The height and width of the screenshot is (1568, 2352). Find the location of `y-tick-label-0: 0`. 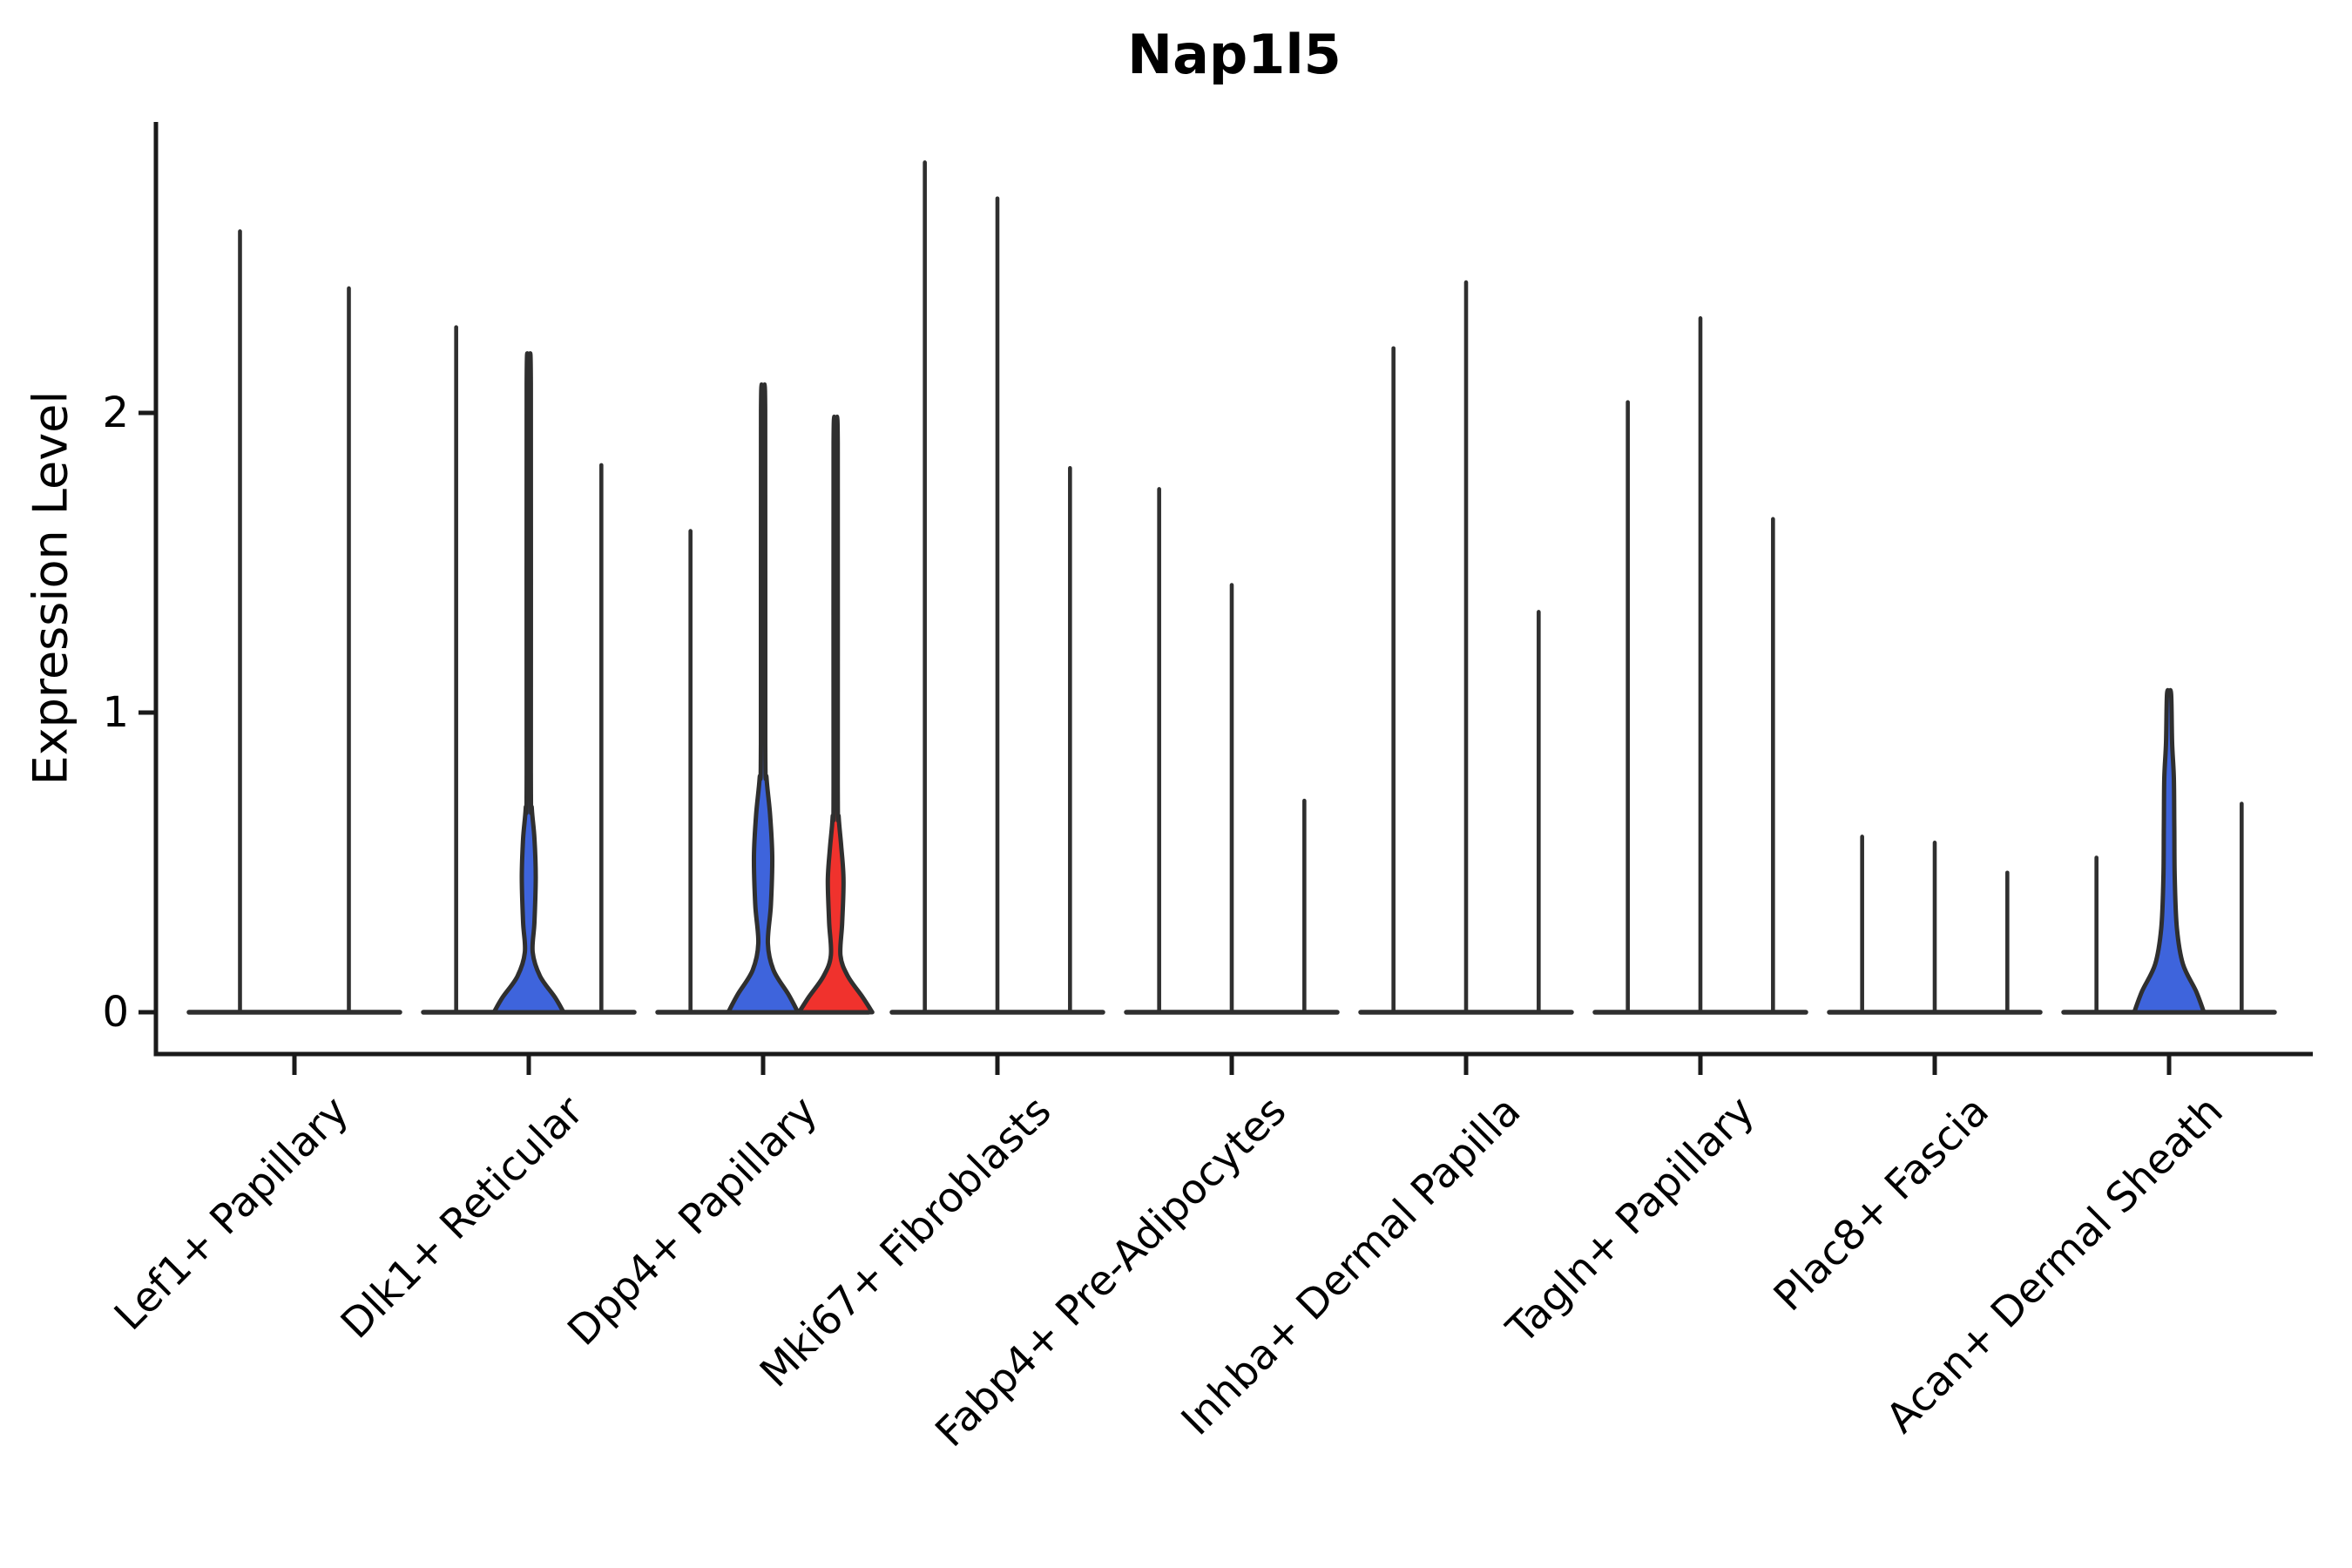

y-tick-label-0: 0 is located at coordinates (115, 1013).